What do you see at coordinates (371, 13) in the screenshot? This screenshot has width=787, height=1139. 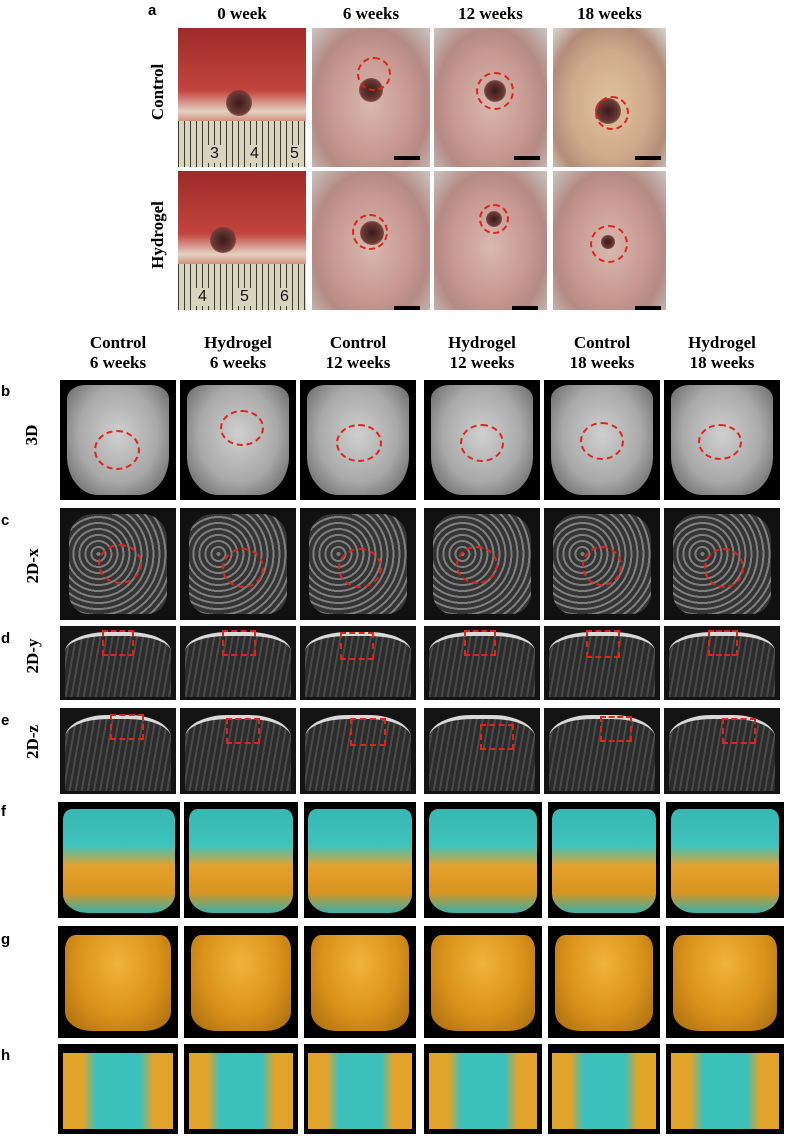 I see `timepoint-header-1: 6 weeks` at bounding box center [371, 13].